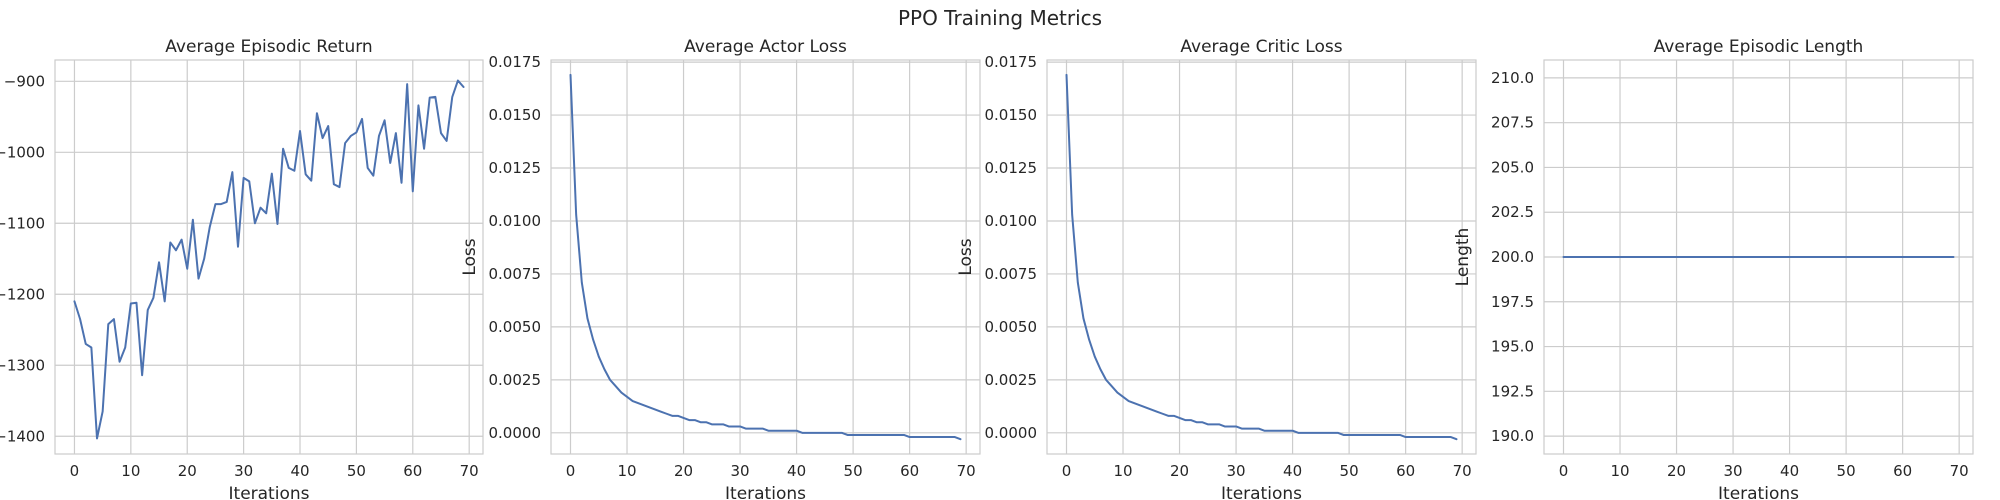  Describe the element at coordinates (1512, 257) in the screenshot. I see `y-tick-label: 200.0` at that location.